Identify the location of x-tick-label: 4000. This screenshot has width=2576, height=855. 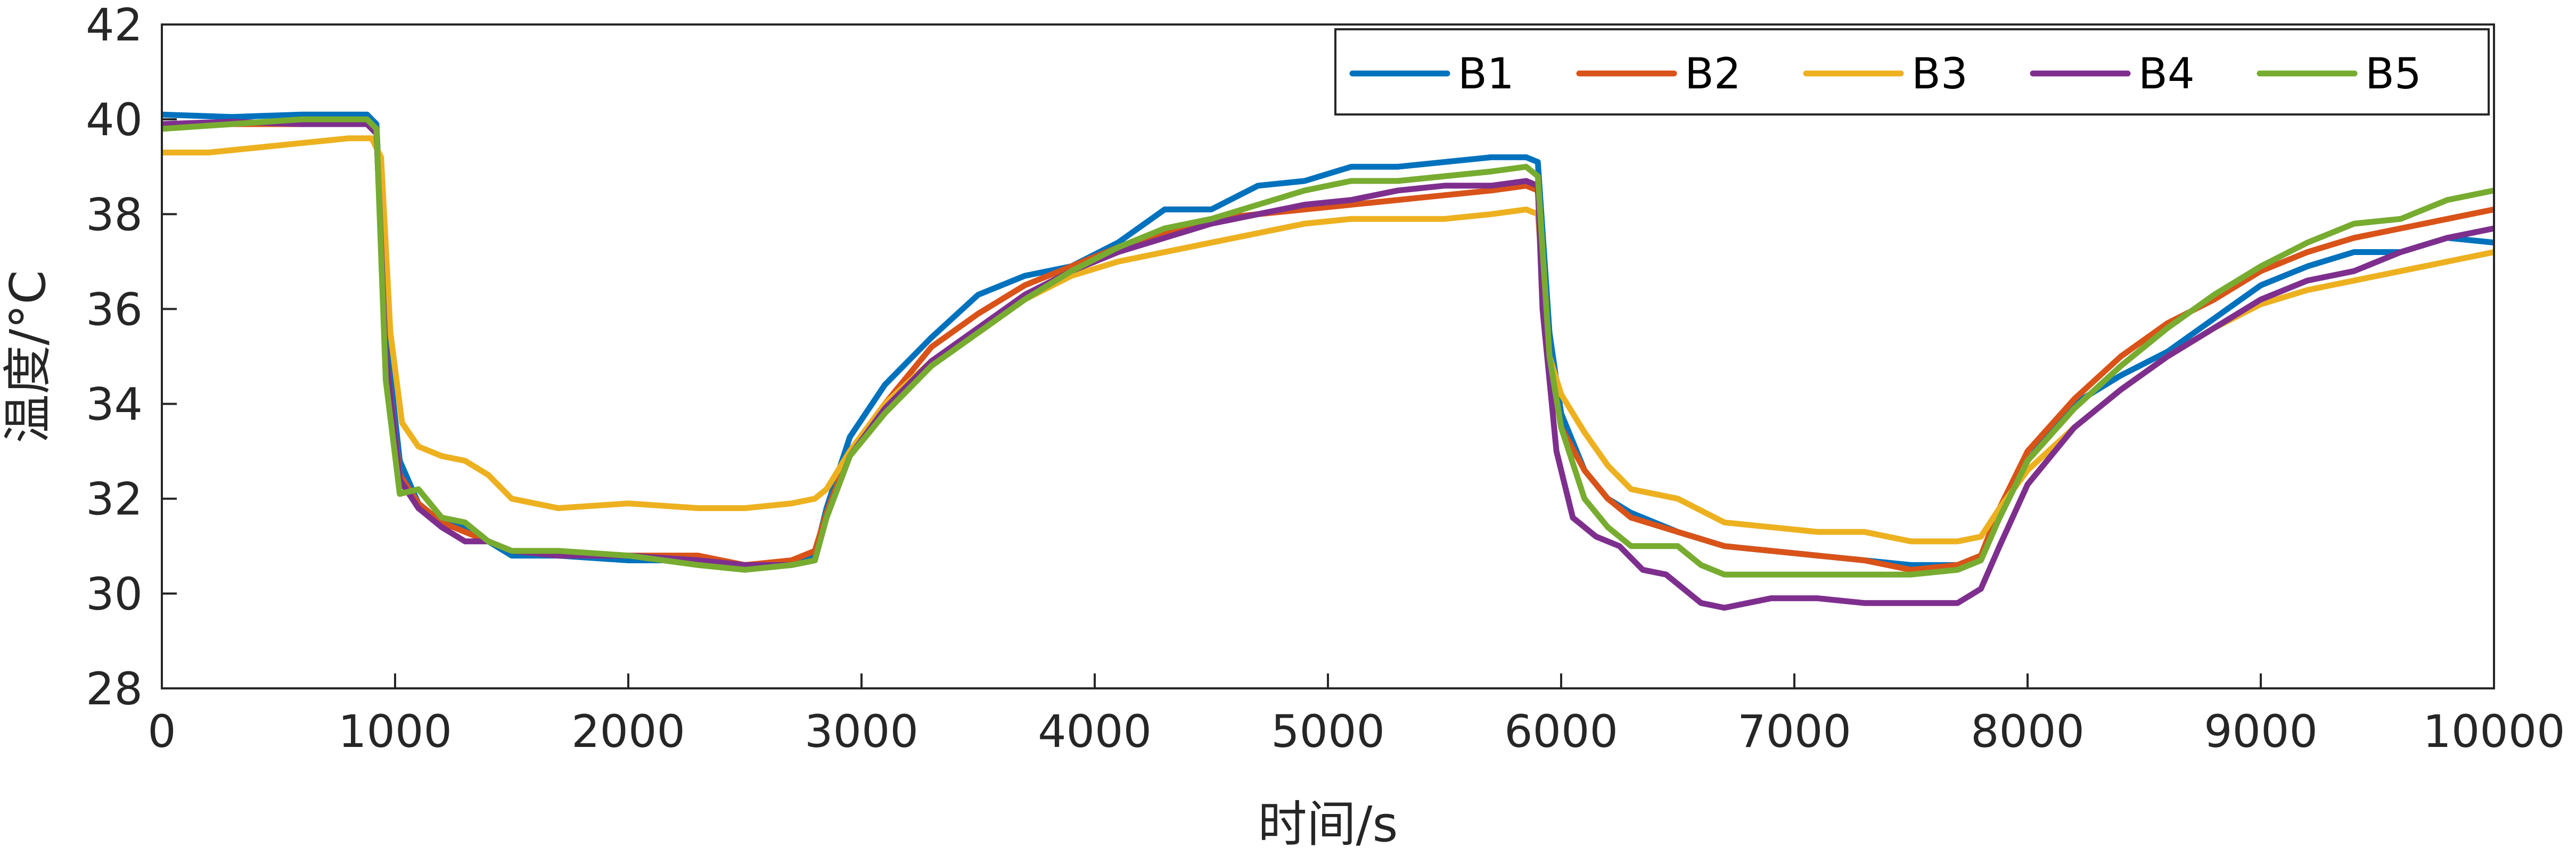
(1095, 731).